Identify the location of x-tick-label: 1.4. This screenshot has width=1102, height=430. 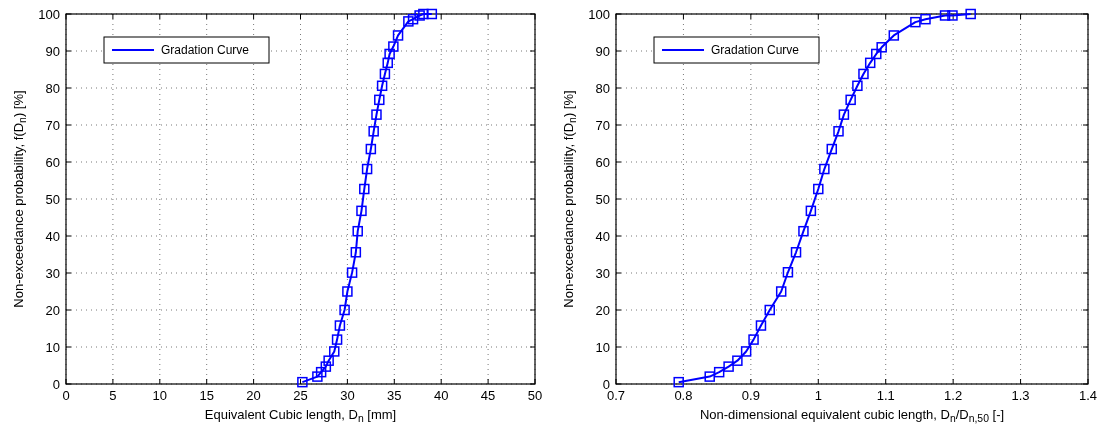
(1088, 395).